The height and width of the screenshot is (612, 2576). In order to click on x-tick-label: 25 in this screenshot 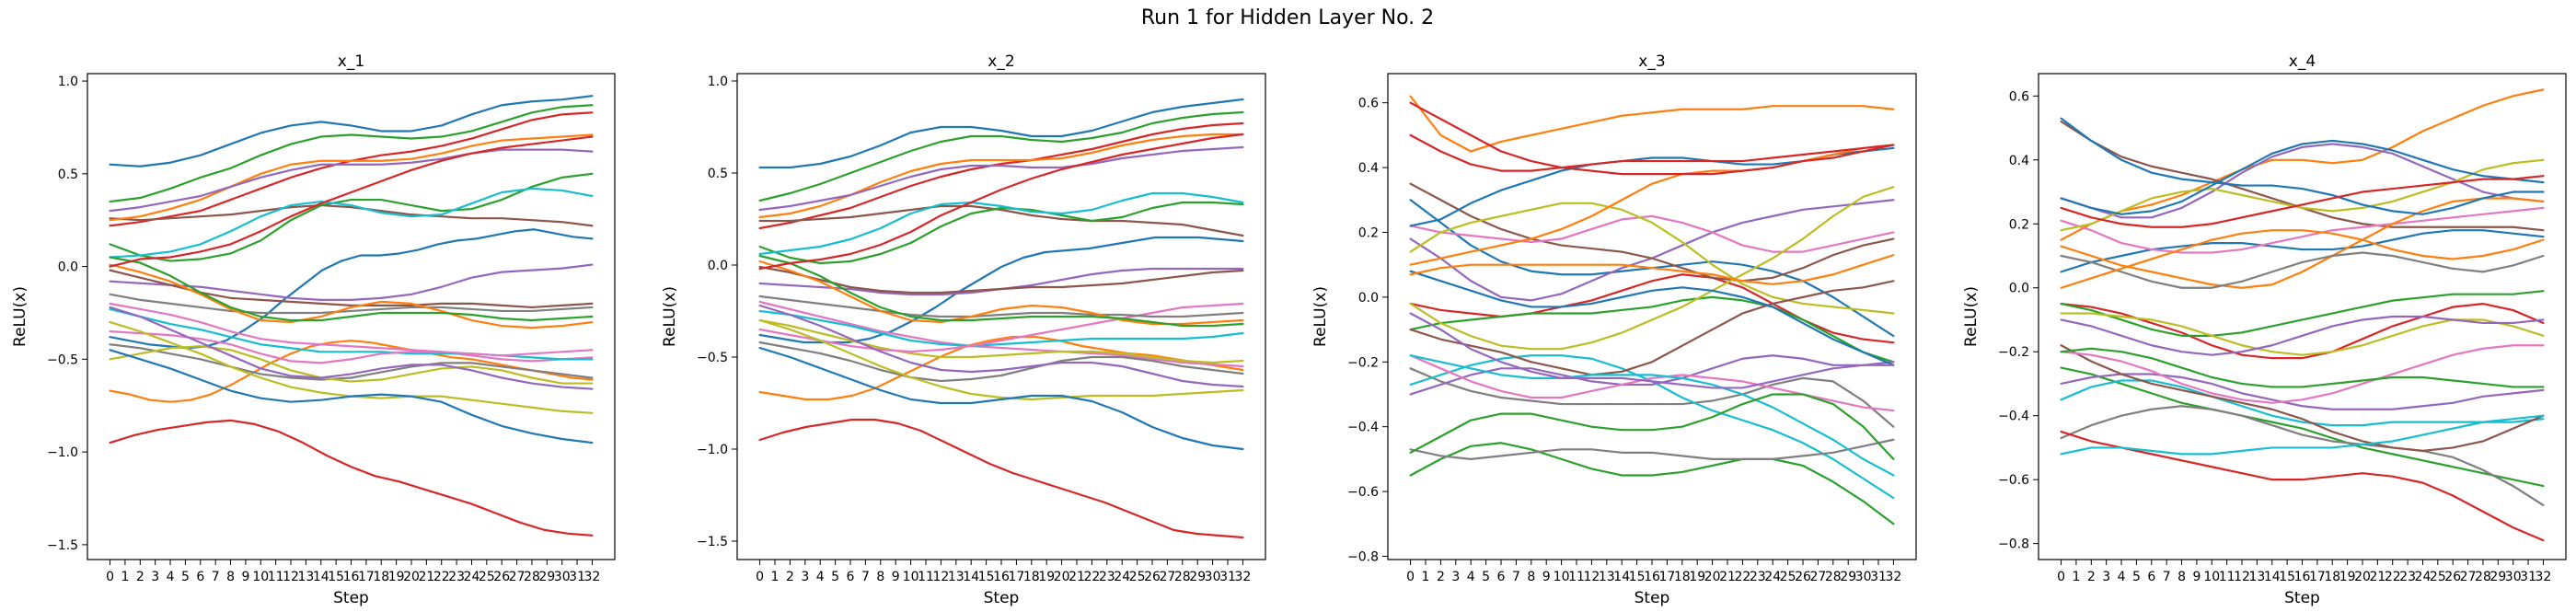, I will do `click(1138, 577)`.